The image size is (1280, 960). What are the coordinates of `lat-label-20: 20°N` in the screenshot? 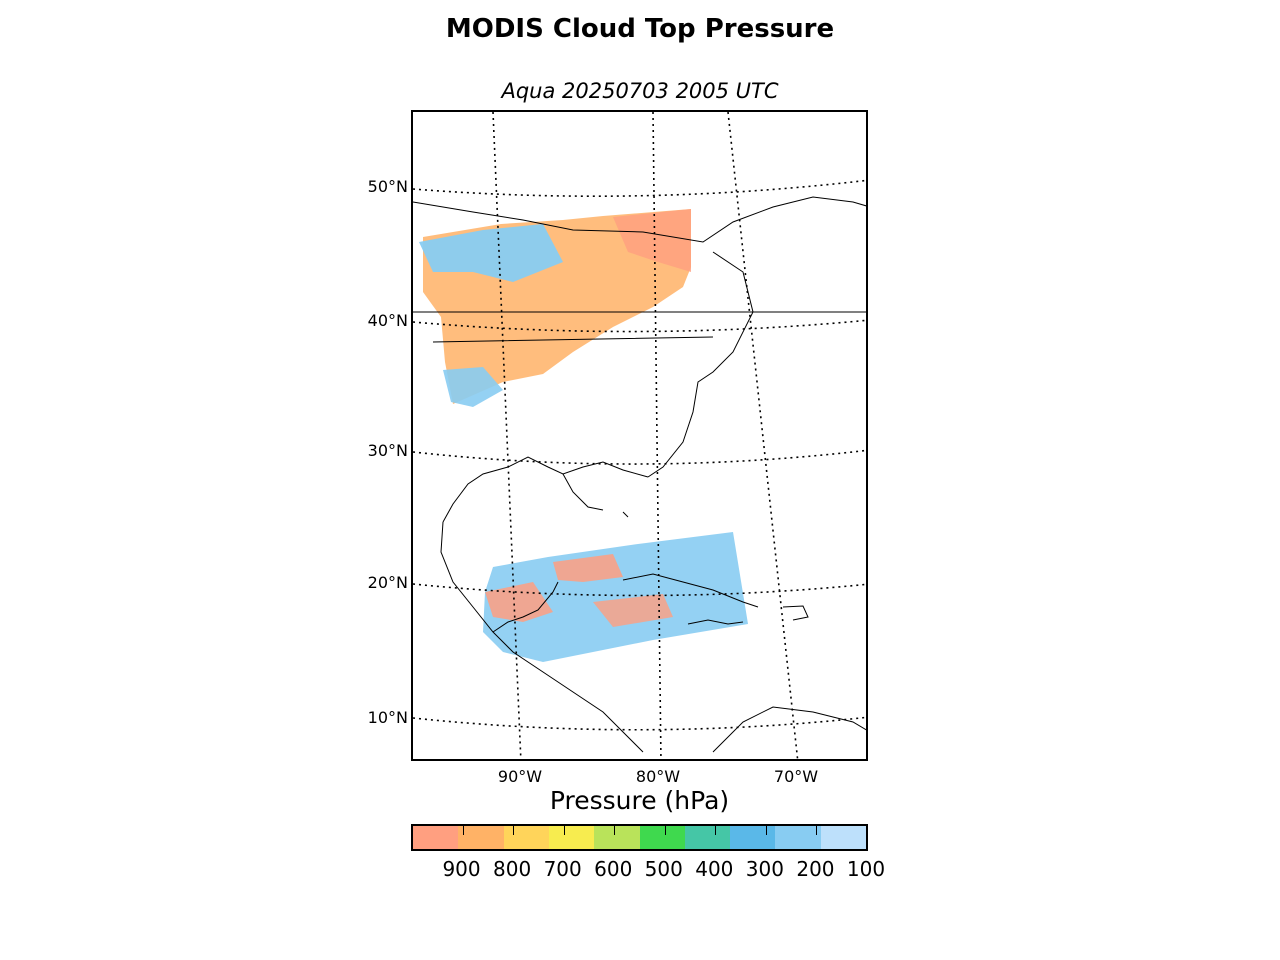 It's located at (387, 582).